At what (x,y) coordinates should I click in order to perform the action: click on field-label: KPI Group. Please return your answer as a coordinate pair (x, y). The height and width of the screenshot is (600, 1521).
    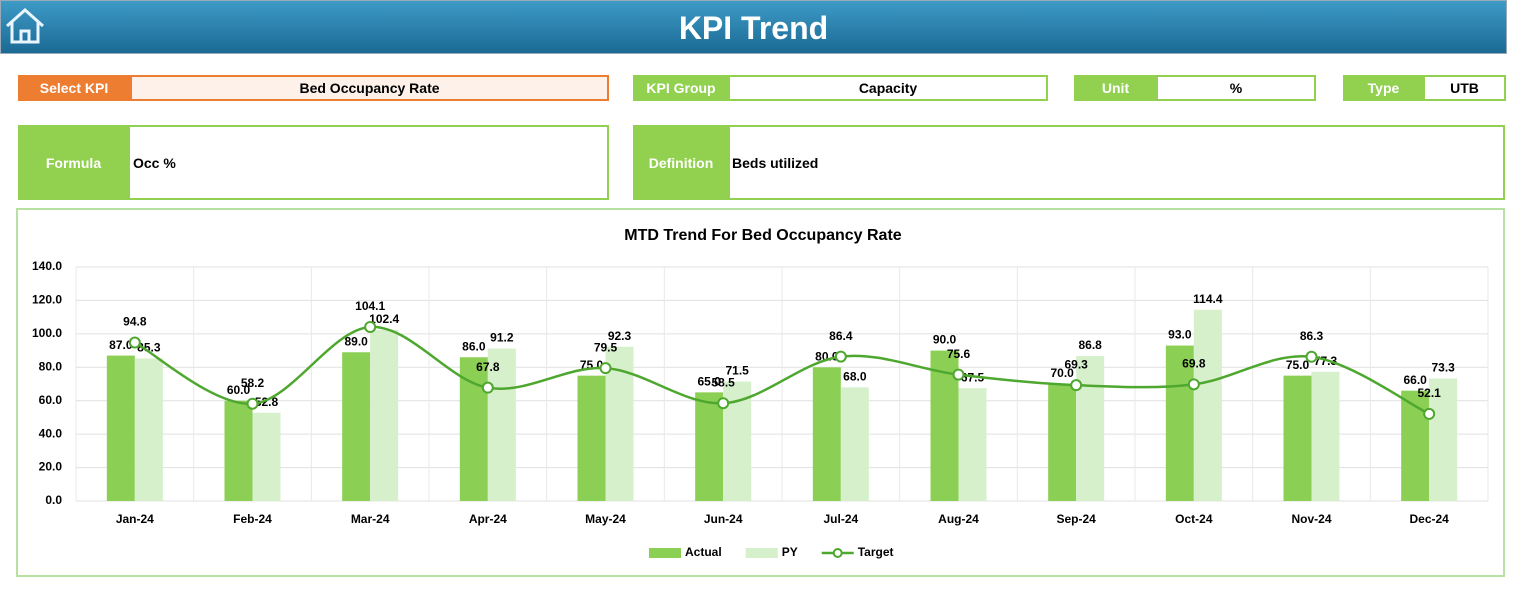
    Looking at the image, I should click on (681, 88).